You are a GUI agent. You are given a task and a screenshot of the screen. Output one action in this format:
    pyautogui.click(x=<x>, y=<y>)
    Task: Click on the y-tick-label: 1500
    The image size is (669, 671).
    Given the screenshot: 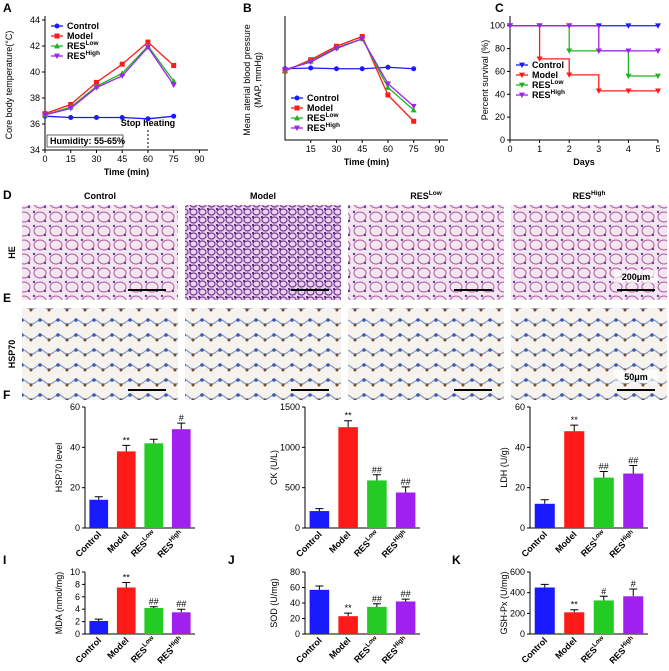 What is the action you would take?
    pyautogui.click(x=290, y=407)
    